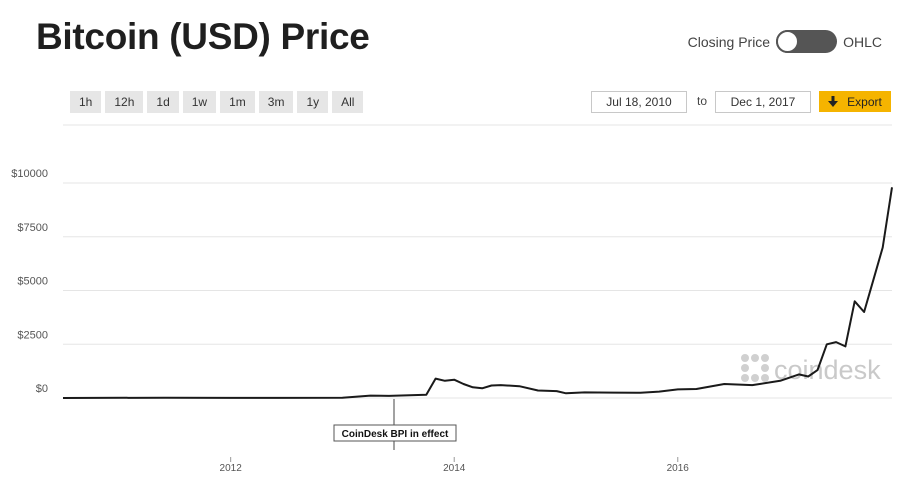 This screenshot has height=490, width=900. Describe the element at coordinates (313, 102) in the screenshot. I see `range-button-1y: 1y` at that location.